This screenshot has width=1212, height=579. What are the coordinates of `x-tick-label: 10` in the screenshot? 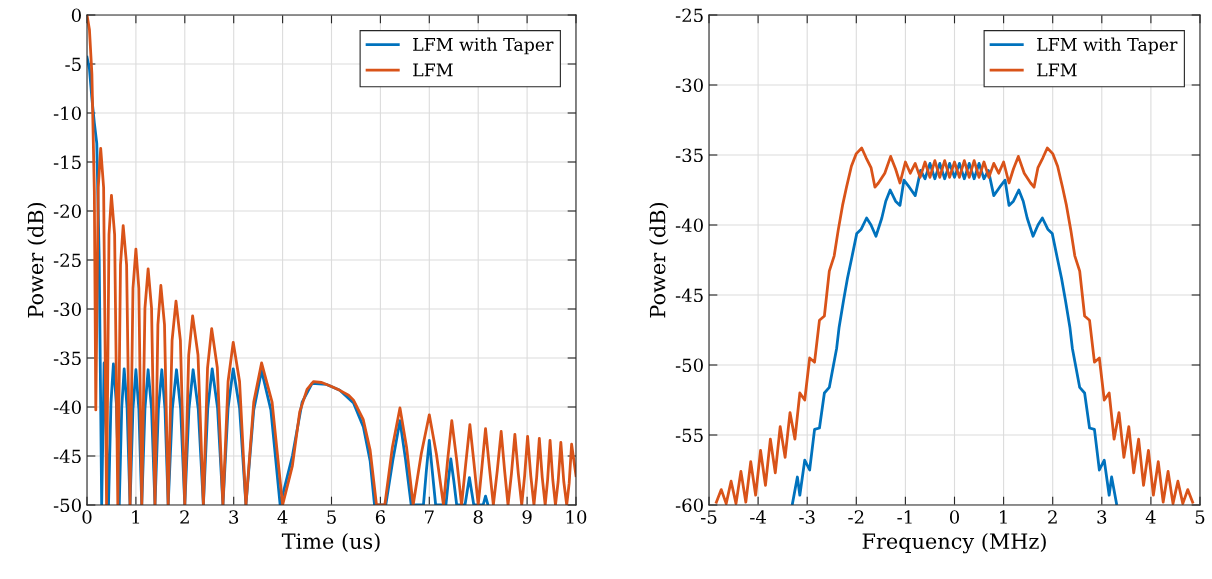 It's located at (576, 517).